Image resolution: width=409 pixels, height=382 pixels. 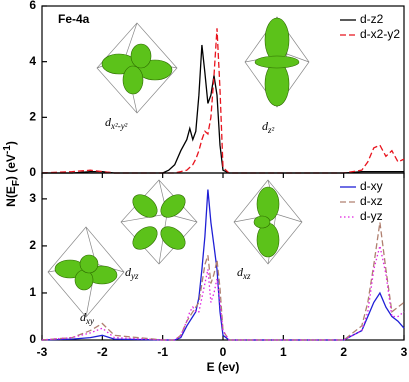 What do you see at coordinates (223, 367) in the screenshot?
I see `x-axis-label: E (ev)` at bounding box center [223, 367].